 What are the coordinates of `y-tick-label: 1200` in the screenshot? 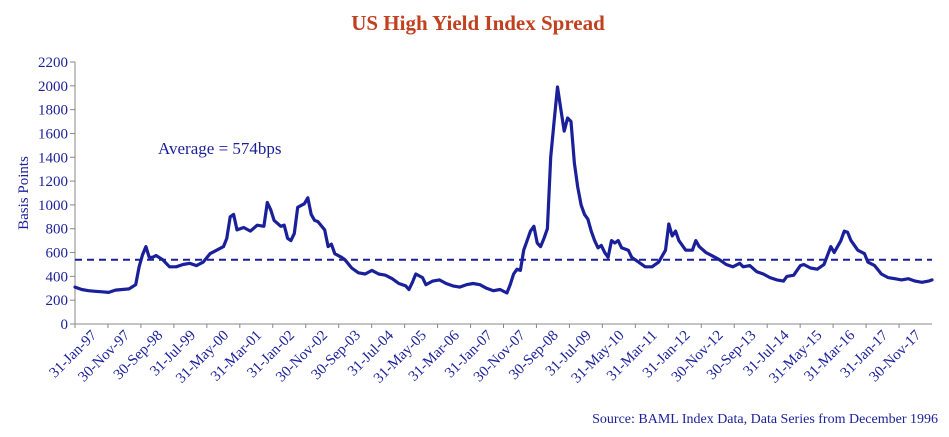 It's located at (53, 182).